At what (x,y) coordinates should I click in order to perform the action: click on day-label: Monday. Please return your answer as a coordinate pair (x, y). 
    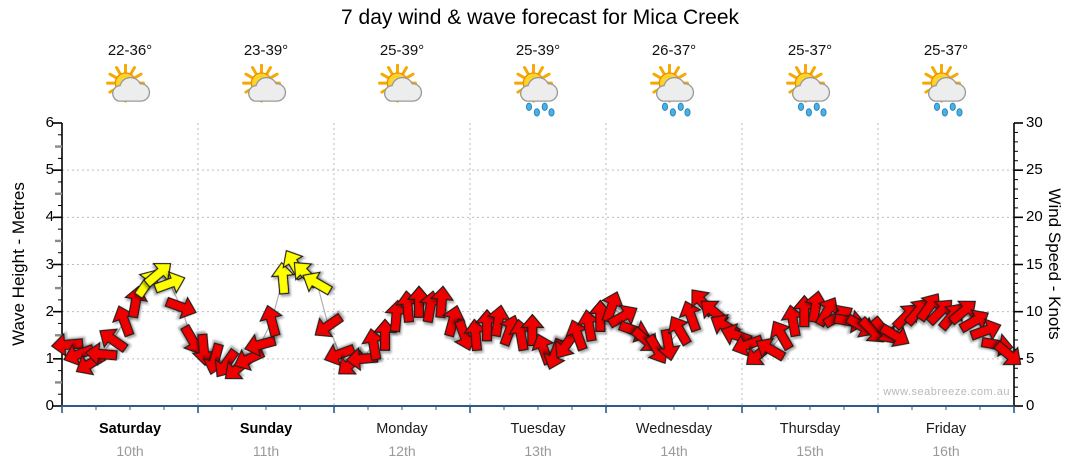
    Looking at the image, I should click on (402, 429).